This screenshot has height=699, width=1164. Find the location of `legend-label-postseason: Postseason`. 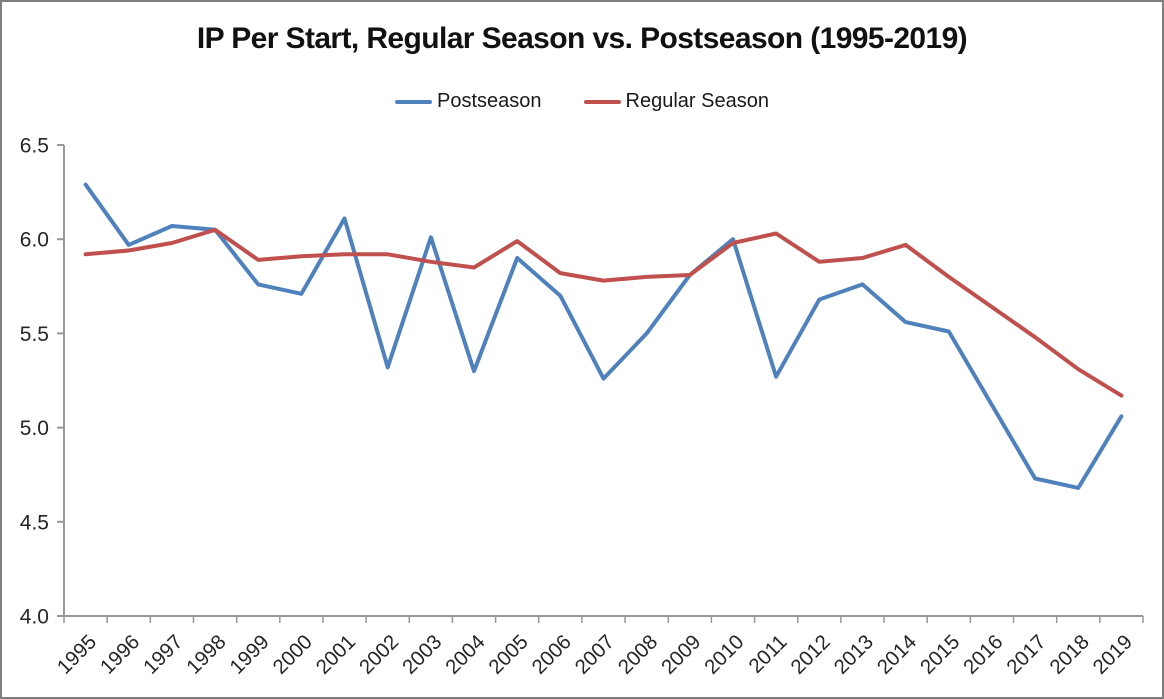

legend-label-postseason: Postseason is located at coordinates (489, 101).